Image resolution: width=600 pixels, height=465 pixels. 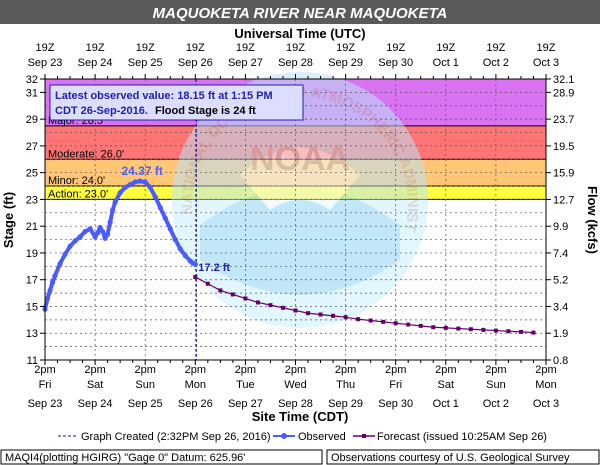 I want to click on local-tick-day: Mon, so click(x=545, y=385).